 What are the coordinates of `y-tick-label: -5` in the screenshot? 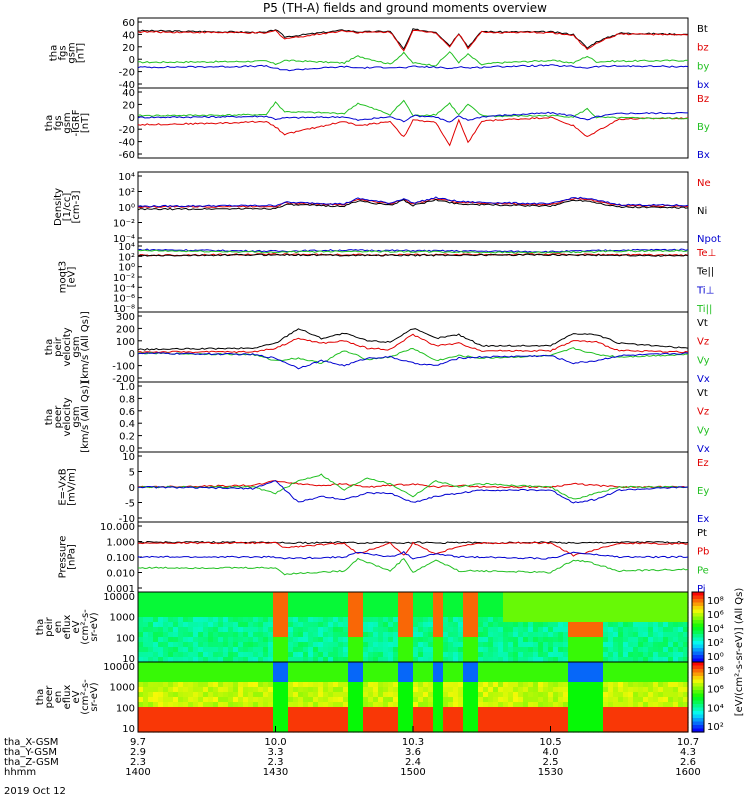 It's located at (130, 504).